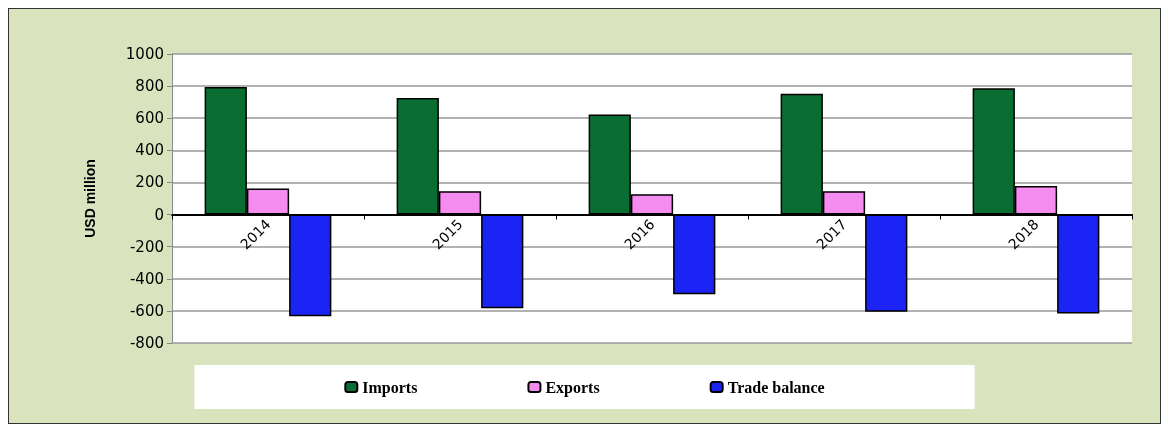 The height and width of the screenshot is (432, 1169). What do you see at coordinates (149, 182) in the screenshot?
I see `y-tick-label: 200` at bounding box center [149, 182].